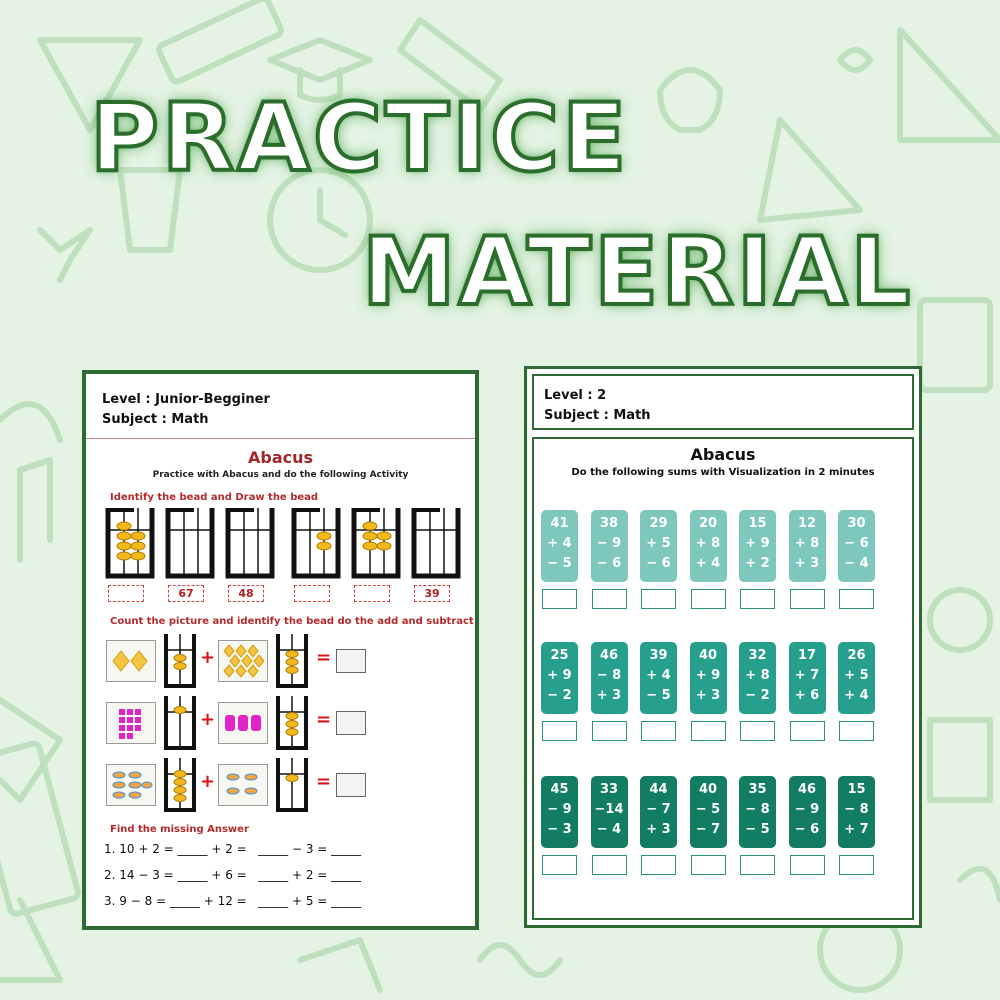 The height and width of the screenshot is (1000, 1000). Describe the element at coordinates (131, 723) in the screenshot. I see `picture-blocks` at that location.